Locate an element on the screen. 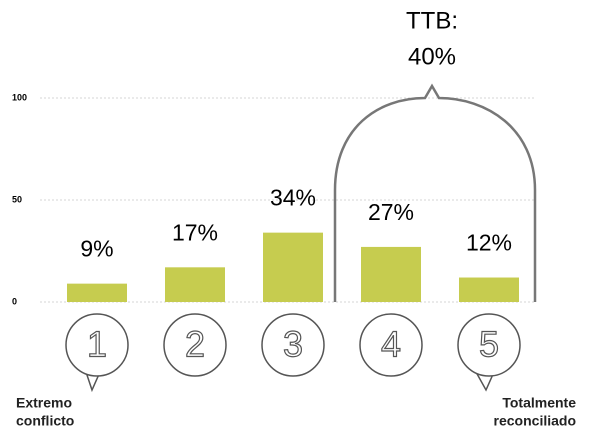  x-tick-label: 4 is located at coordinates (391, 344).